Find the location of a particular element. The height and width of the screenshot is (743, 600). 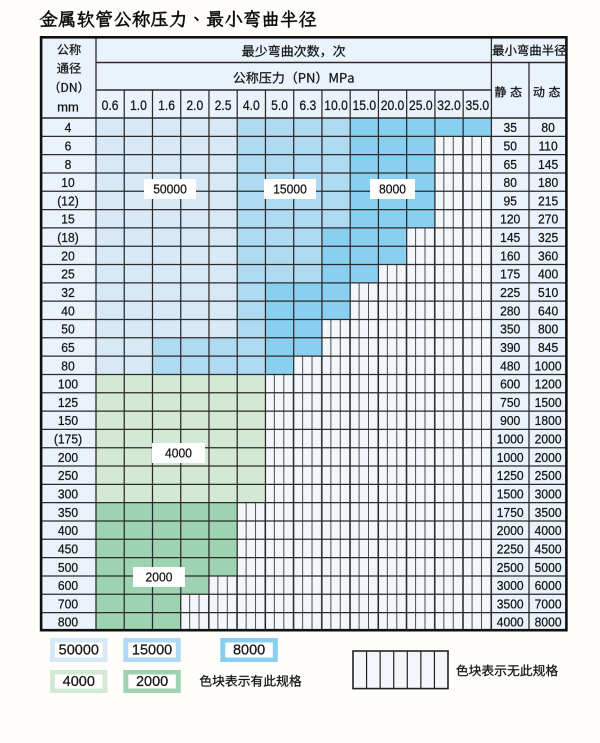

svg-text: 20.0 is located at coordinates (393, 105).